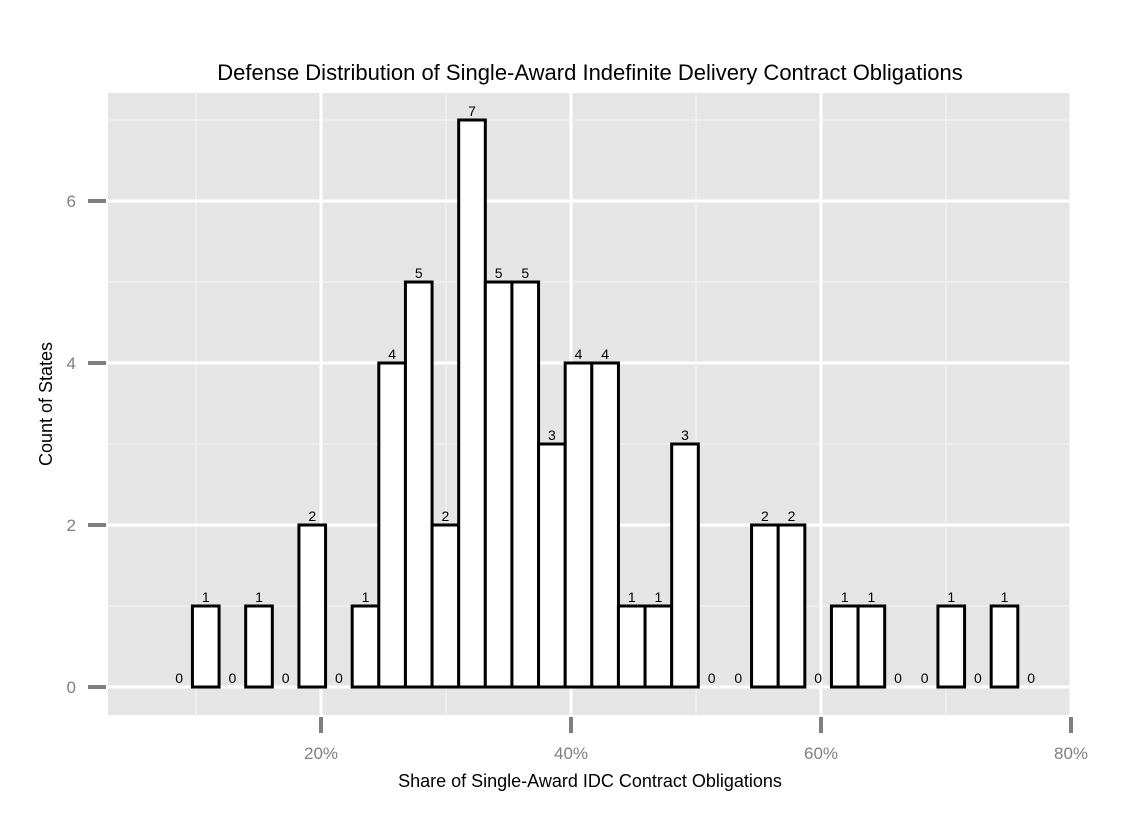 The image size is (1125, 830). I want to click on y-tick-label: 0, so click(71, 687).